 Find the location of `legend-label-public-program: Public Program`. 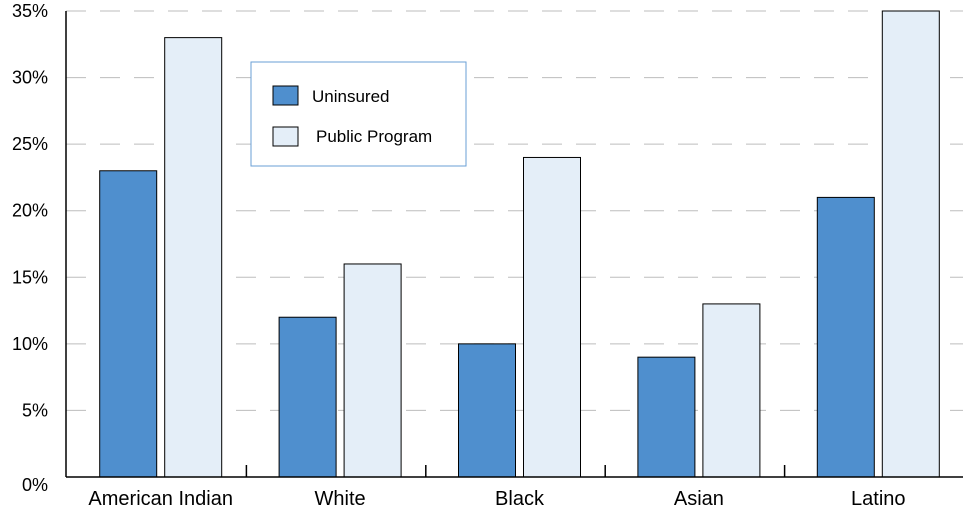

legend-label-public-program: Public Program is located at coordinates (374, 136).